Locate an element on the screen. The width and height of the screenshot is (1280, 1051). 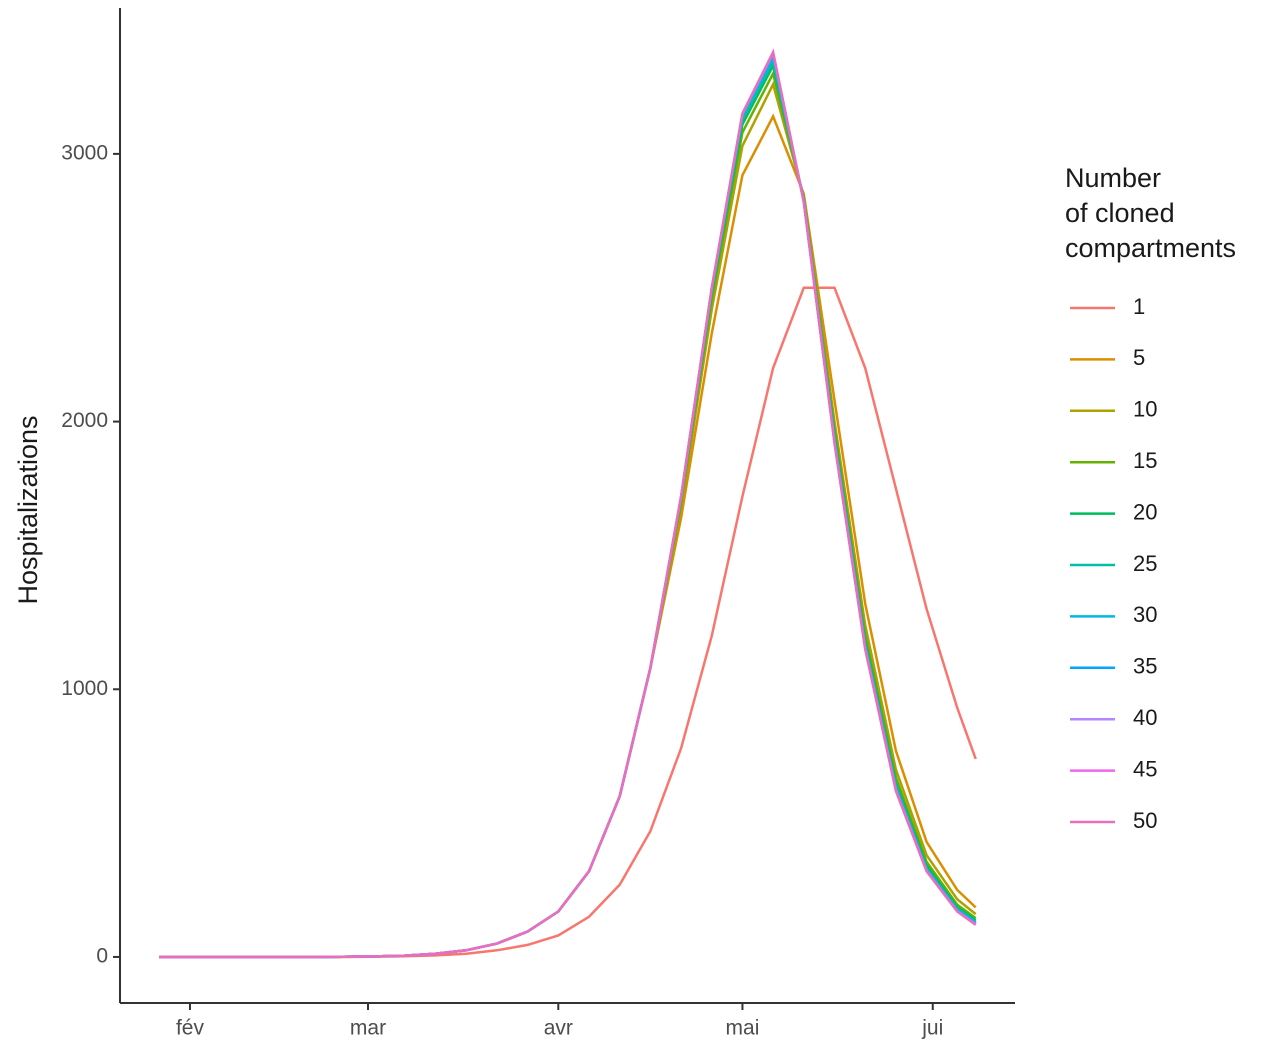
legend-label: 35 is located at coordinates (1145, 666).